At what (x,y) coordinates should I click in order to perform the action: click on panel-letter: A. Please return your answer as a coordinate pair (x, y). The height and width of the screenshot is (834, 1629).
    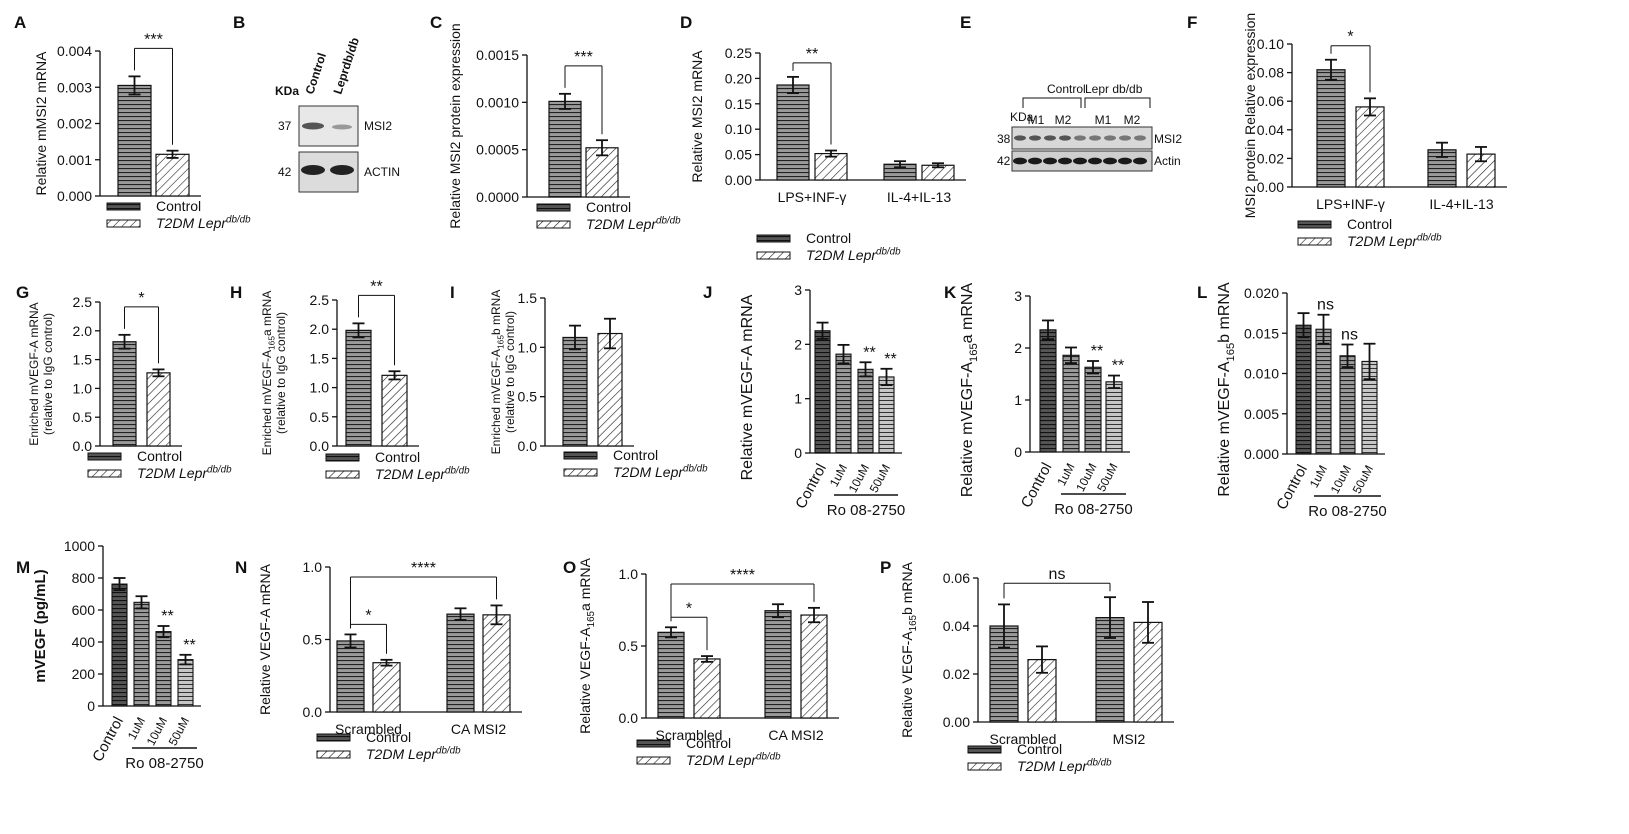
    Looking at the image, I should click on (20, 22).